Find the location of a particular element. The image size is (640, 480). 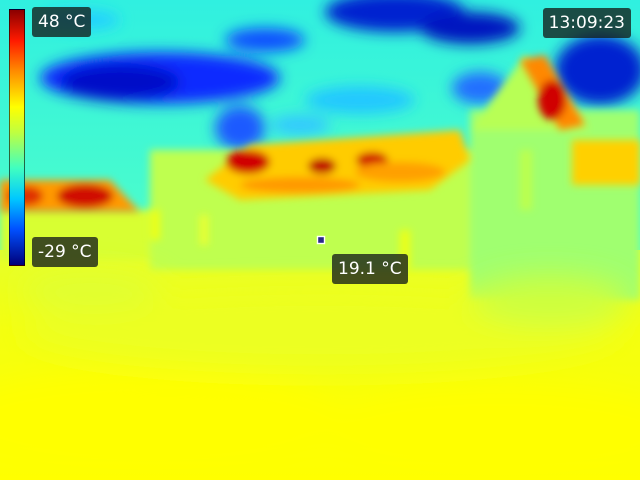

temperature-scale-bar is located at coordinates (17, 137).